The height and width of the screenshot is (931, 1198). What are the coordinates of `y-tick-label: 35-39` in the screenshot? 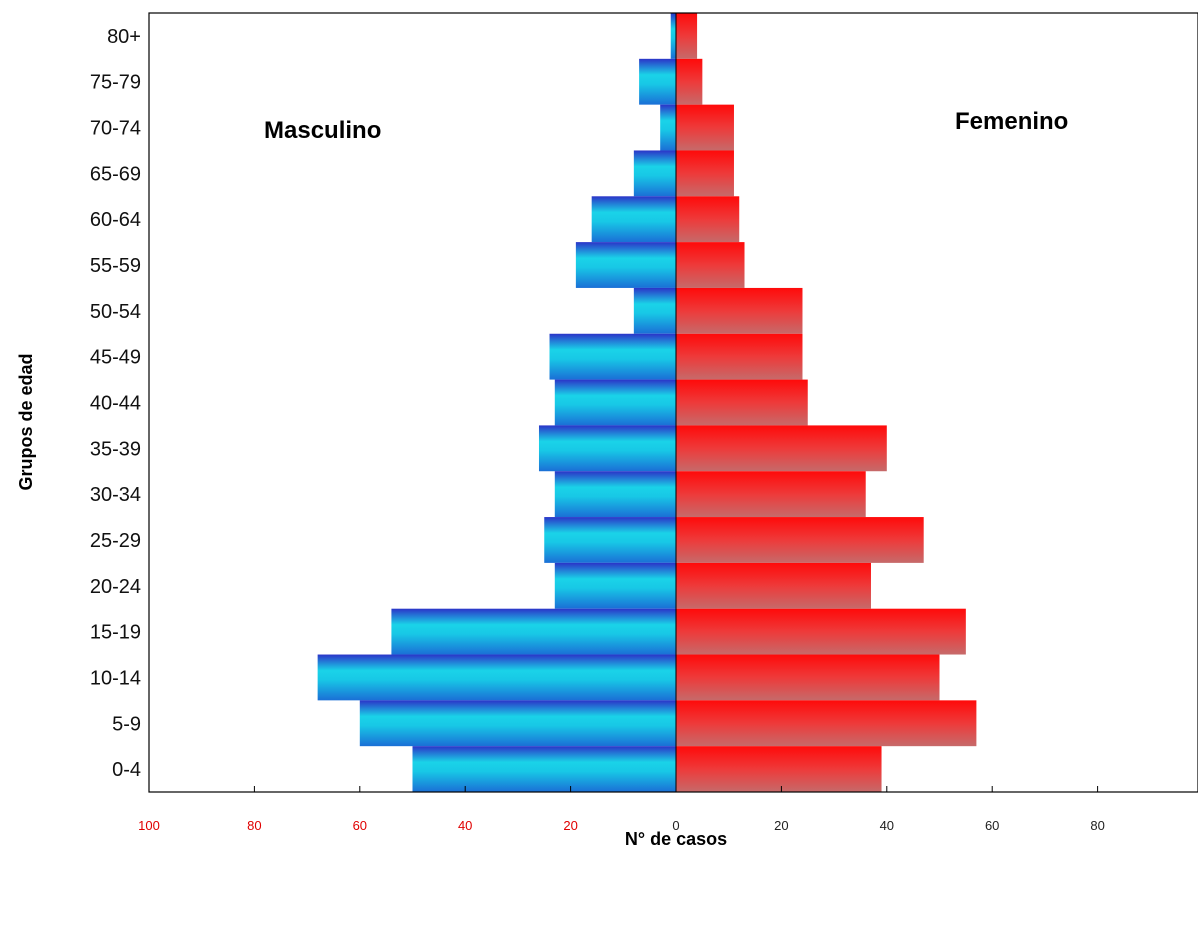 It's located at (115, 449).